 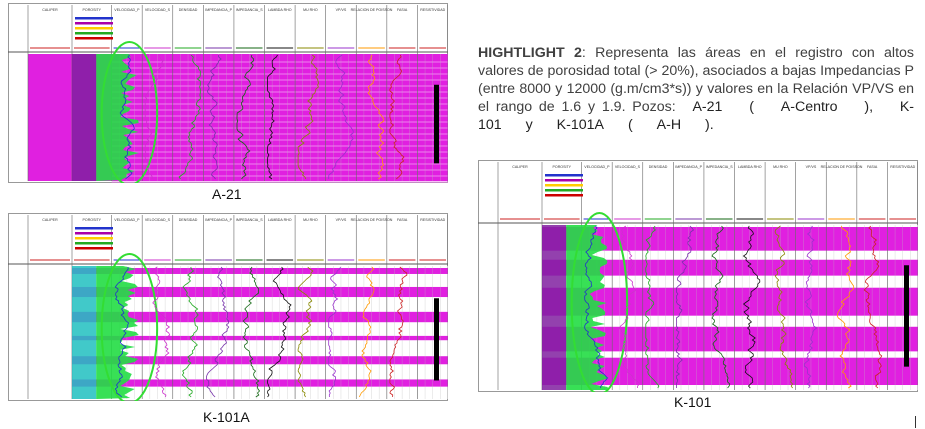 I want to click on well-token: y, so click(x=529, y=125).